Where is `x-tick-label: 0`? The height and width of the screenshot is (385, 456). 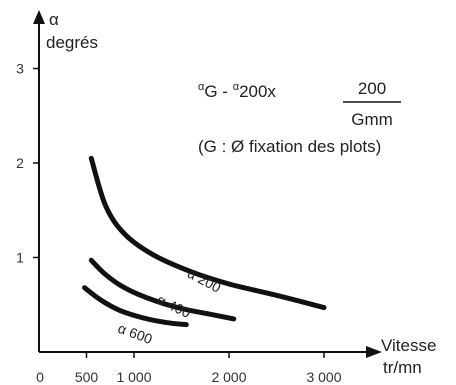
x-tick-label: 0 is located at coordinates (40, 377).